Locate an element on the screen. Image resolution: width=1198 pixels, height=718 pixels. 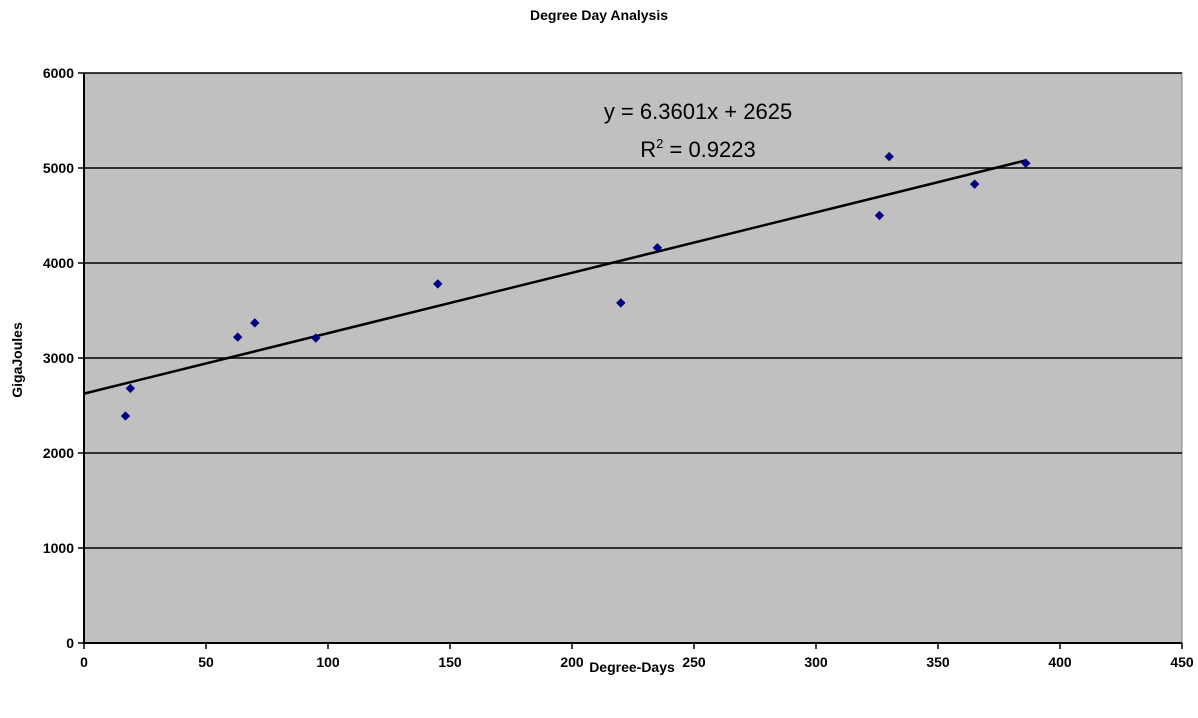
trendline-equation: y = 6.3601x + 2625 is located at coordinates (698, 111).